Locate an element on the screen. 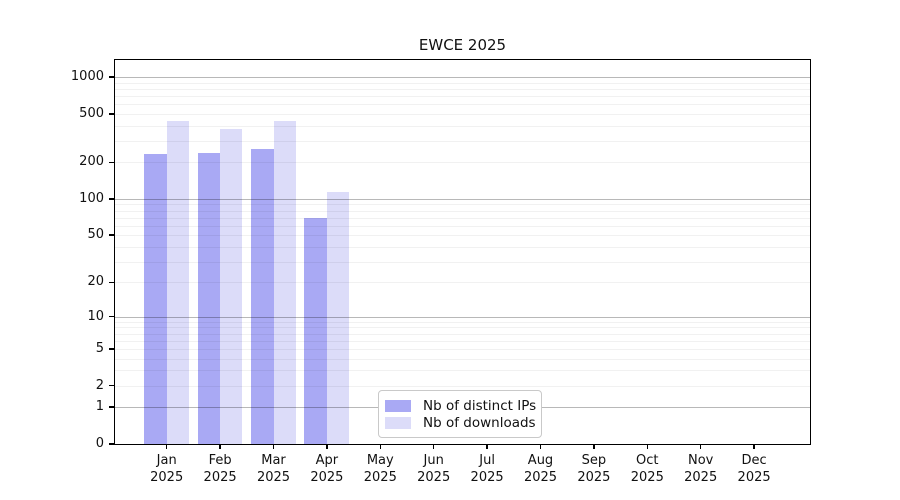  legend-swatch-downloads is located at coordinates (398, 422).